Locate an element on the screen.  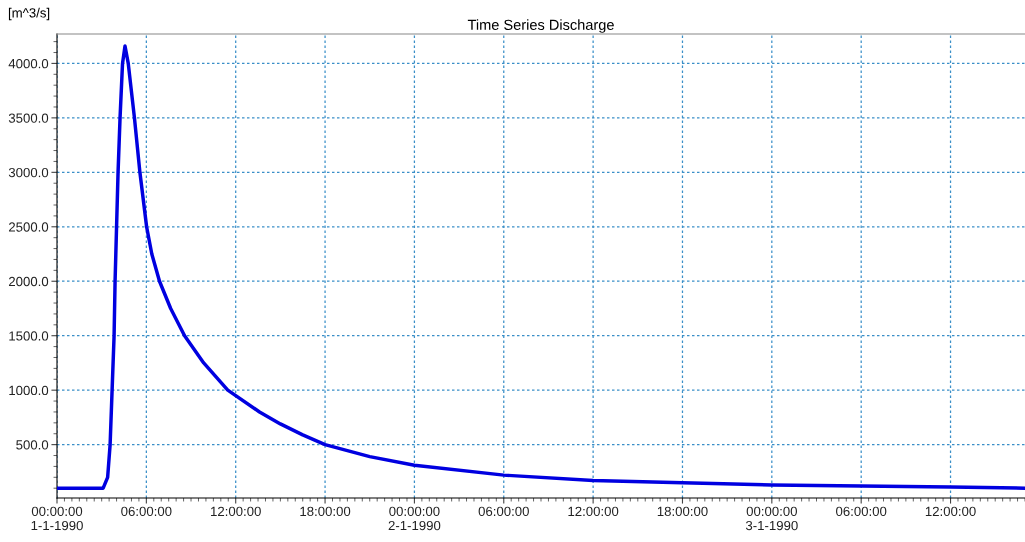
y-tick-label: 4000.0 is located at coordinates (28, 63).